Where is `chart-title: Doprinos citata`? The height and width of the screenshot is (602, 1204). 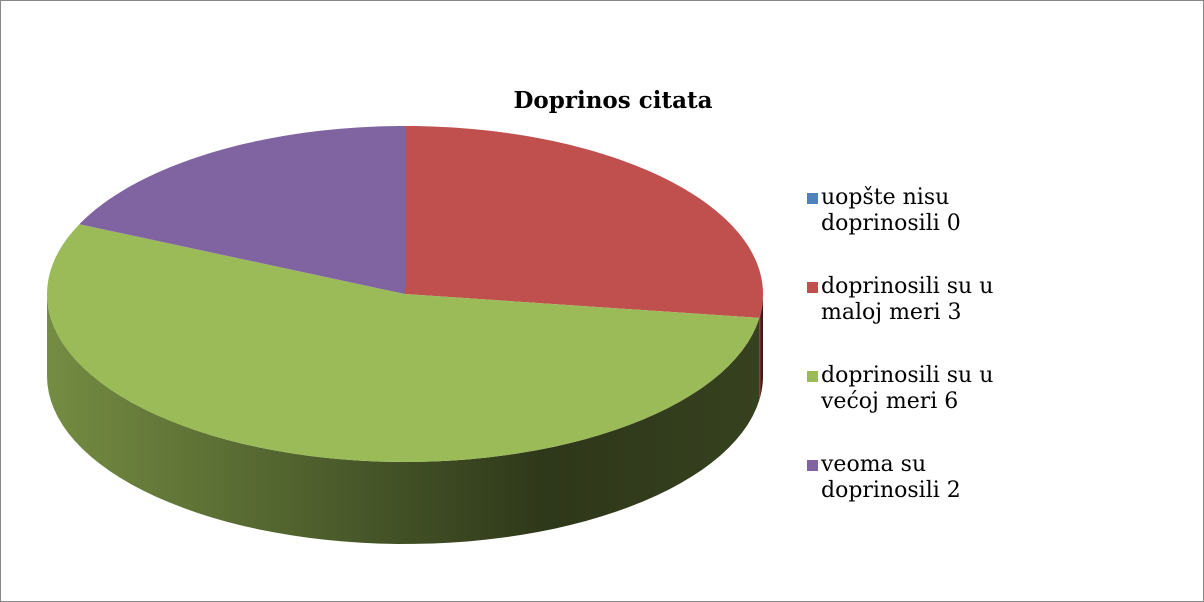 chart-title: Doprinos citata is located at coordinates (613, 100).